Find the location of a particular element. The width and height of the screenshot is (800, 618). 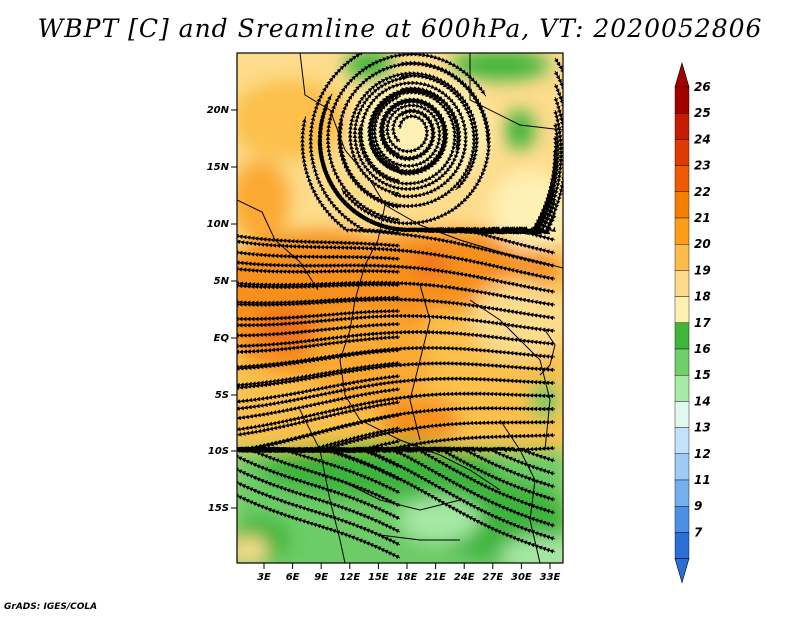

colorbar-level-label: 24 is located at coordinates (702, 139).